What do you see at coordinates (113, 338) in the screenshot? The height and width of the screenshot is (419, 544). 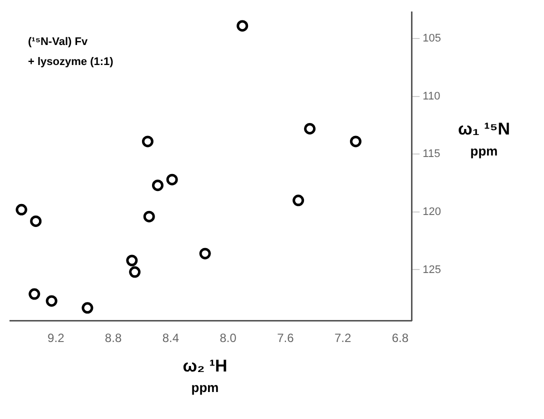 I see `x-tick-label: 8.8` at bounding box center [113, 338].